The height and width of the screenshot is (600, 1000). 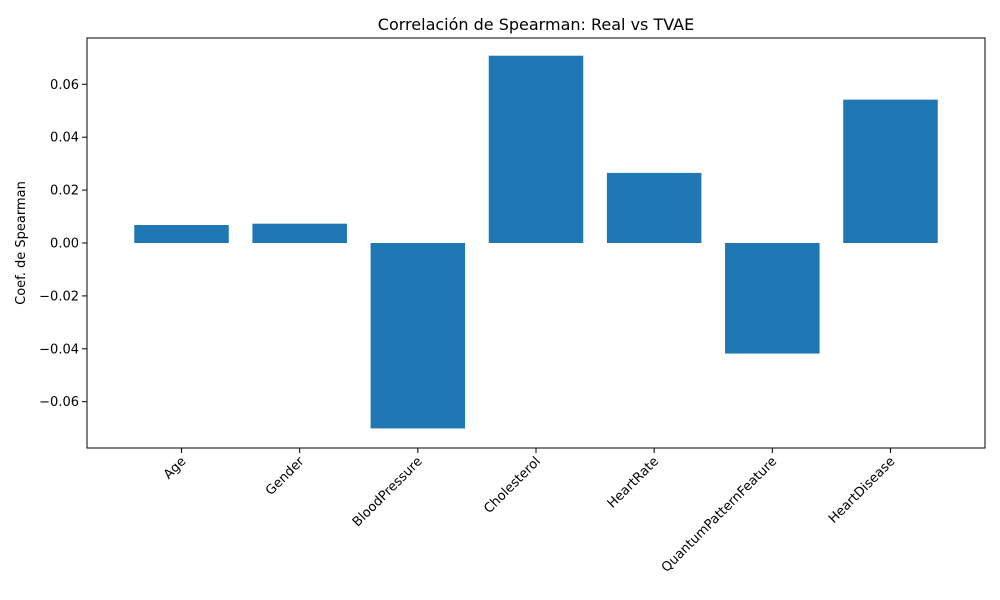 I want to click on x-tick-label-heartdisease: HeartDisease, so click(x=862, y=490).